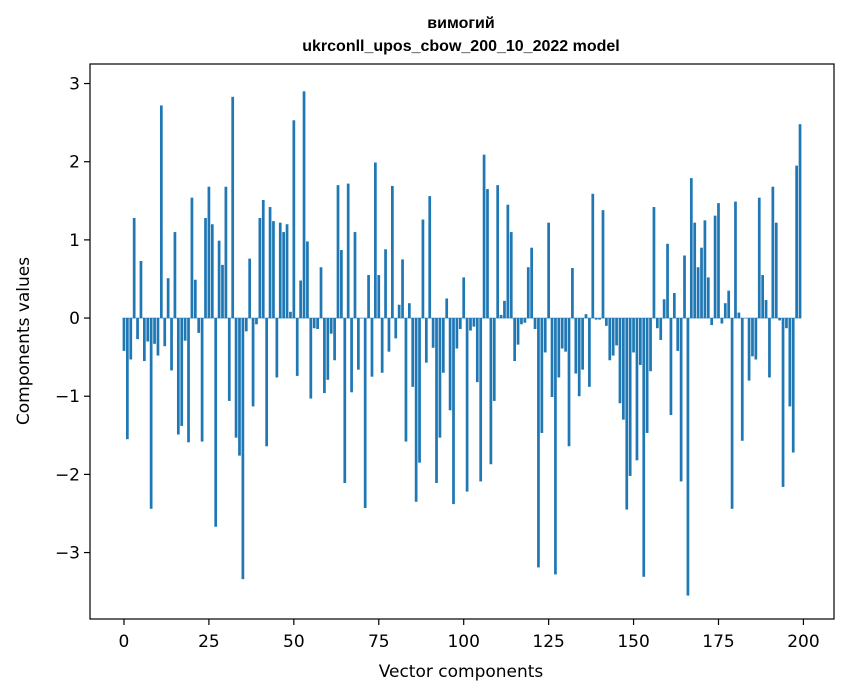  I want to click on chart-title-line2: ukrconll_upos_cbow_200_10_2022 model, so click(460, 46).